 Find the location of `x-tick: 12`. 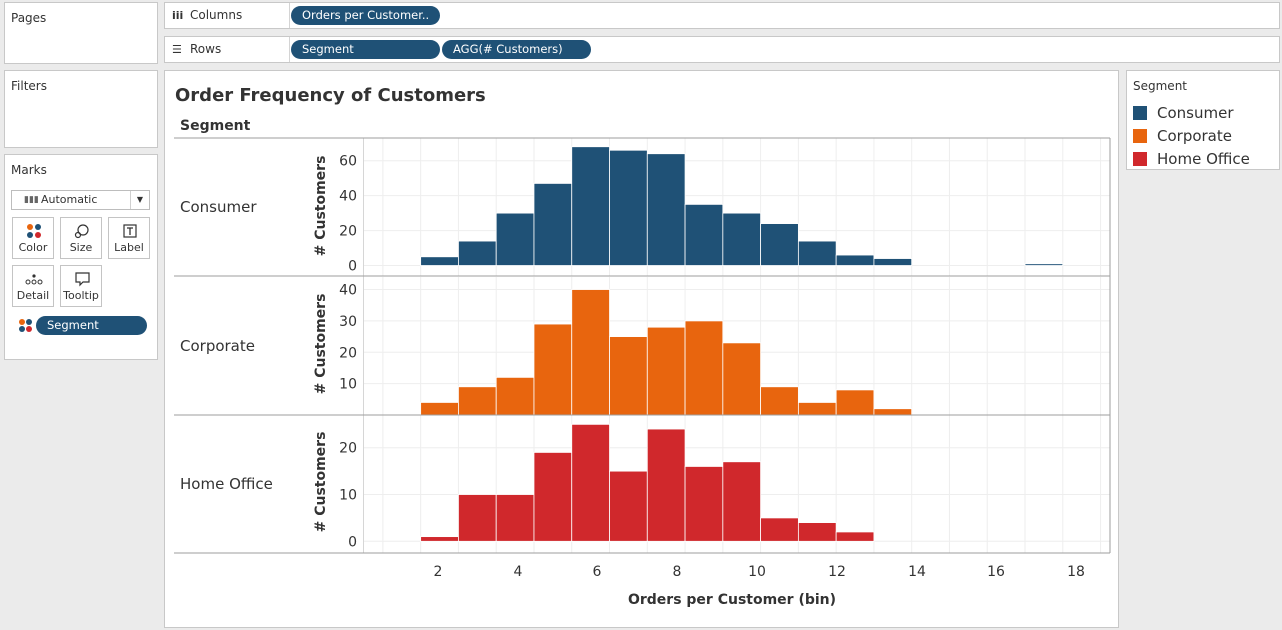

x-tick: 12 is located at coordinates (837, 572).